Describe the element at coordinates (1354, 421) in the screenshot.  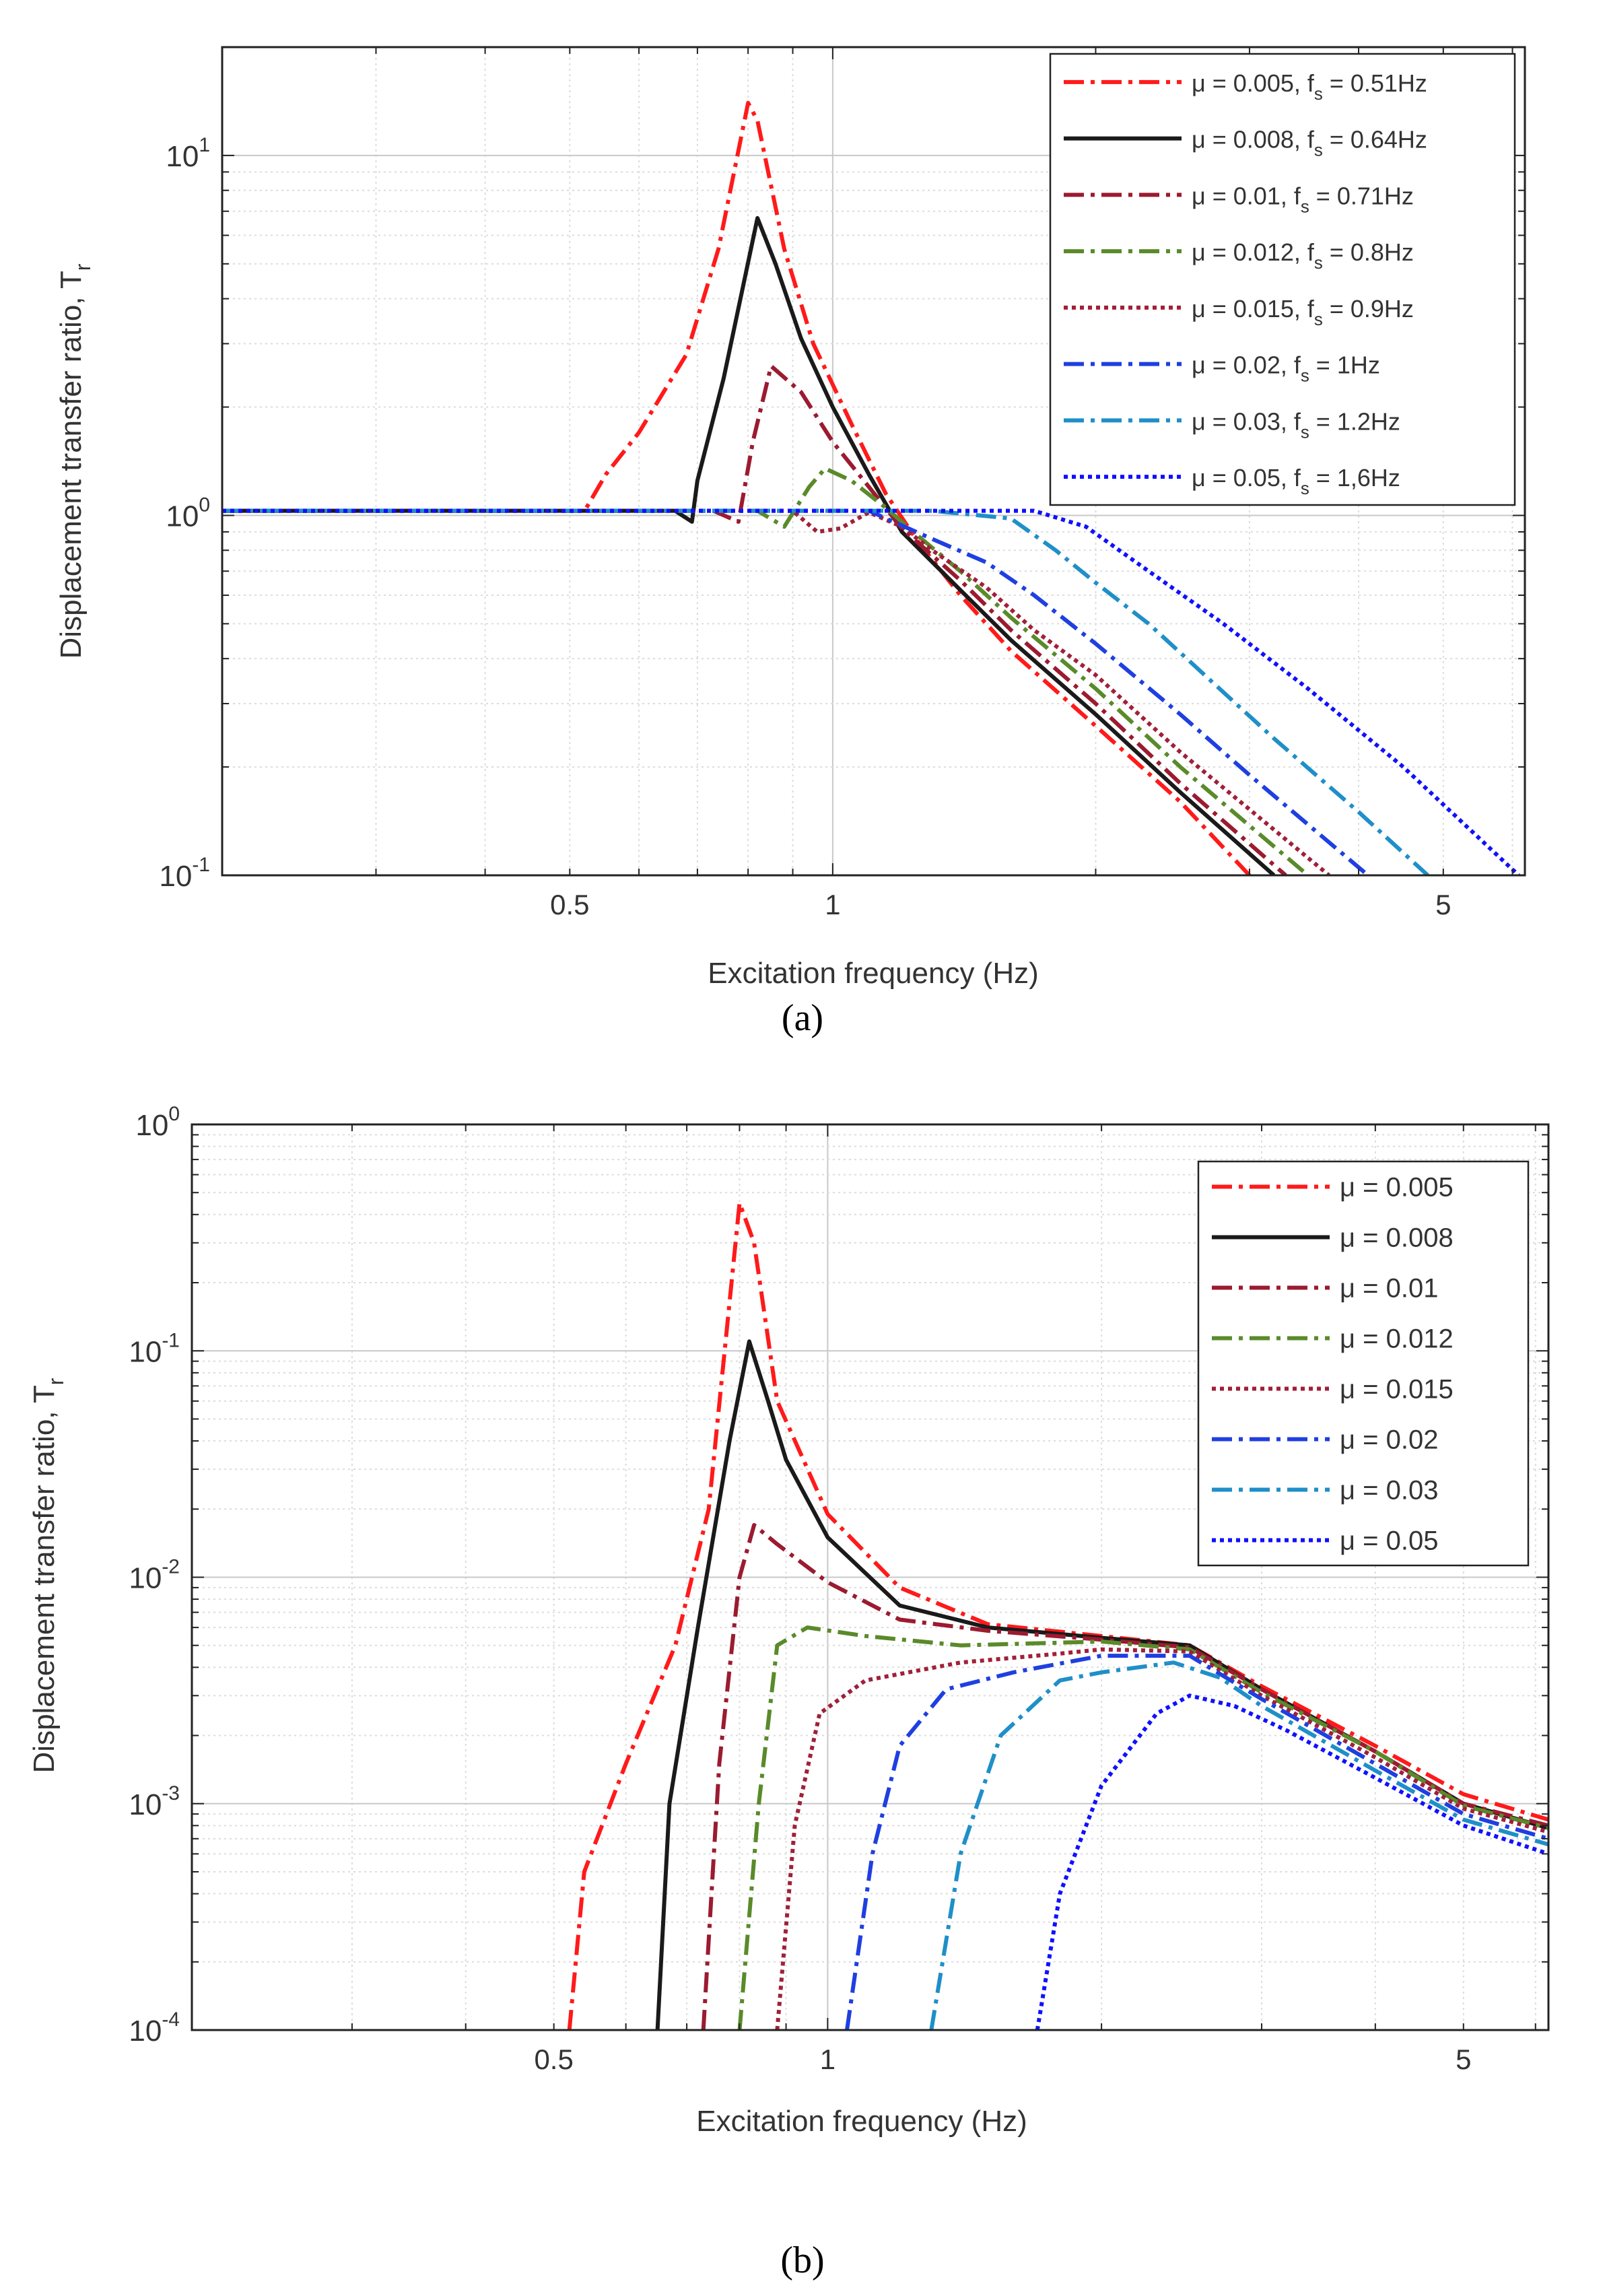
I see `legend-label-end: = 1.2Hz` at that location.